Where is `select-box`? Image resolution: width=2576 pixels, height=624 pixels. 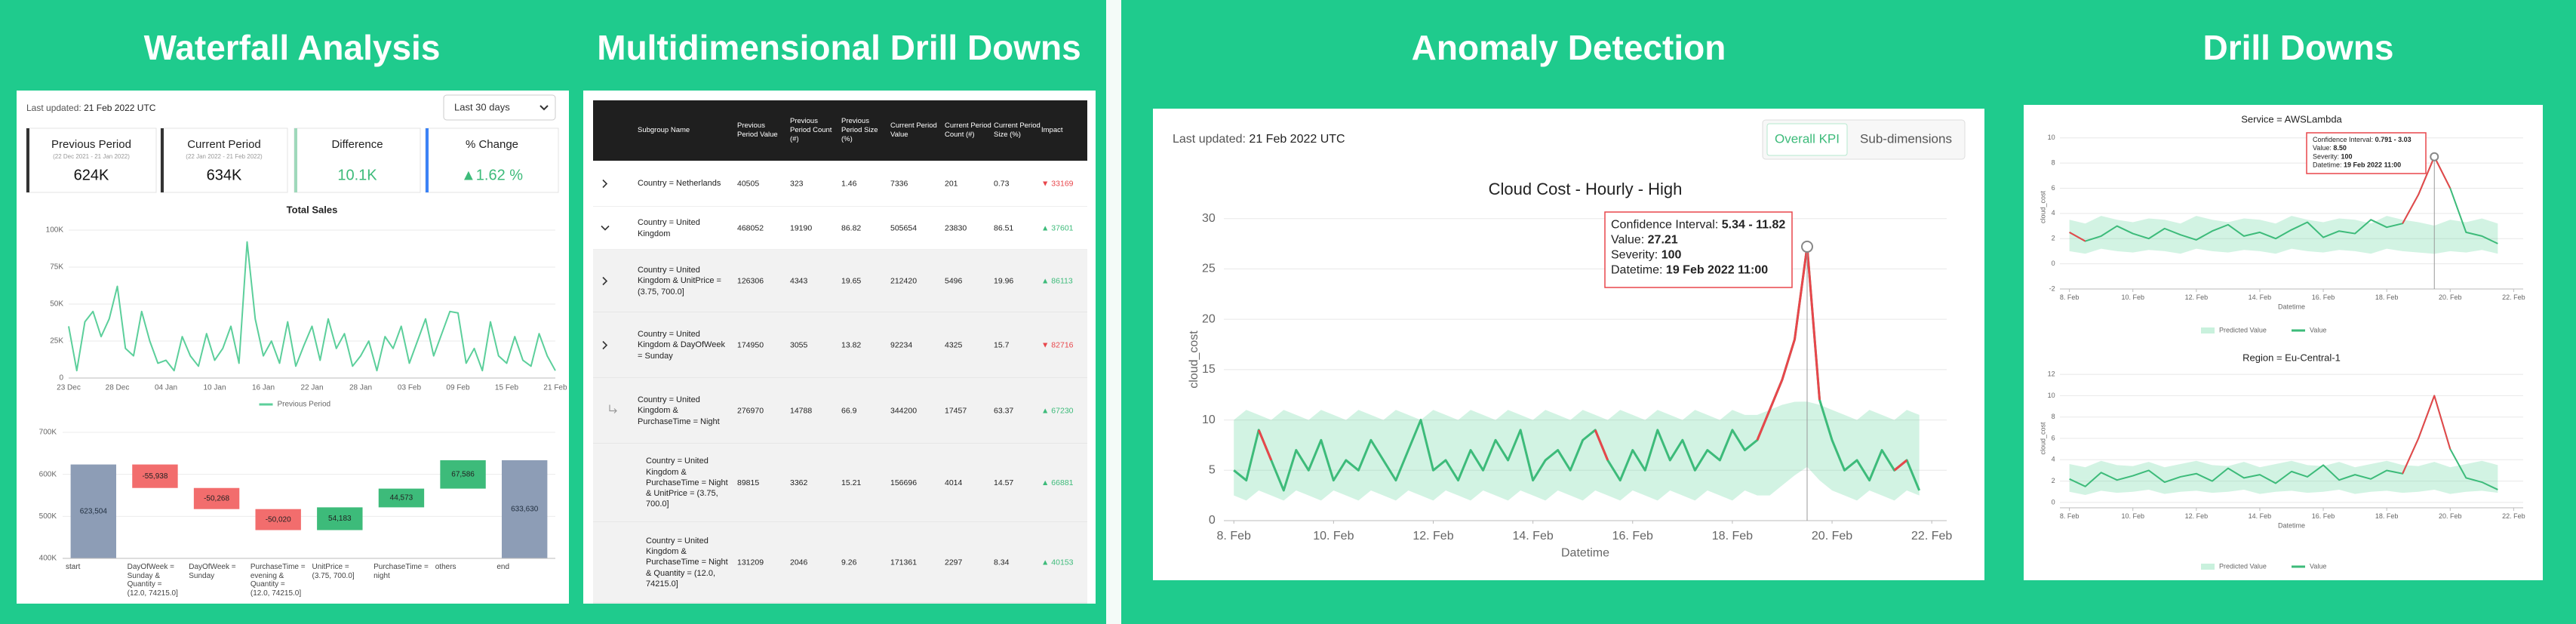 select-box is located at coordinates (499, 107).